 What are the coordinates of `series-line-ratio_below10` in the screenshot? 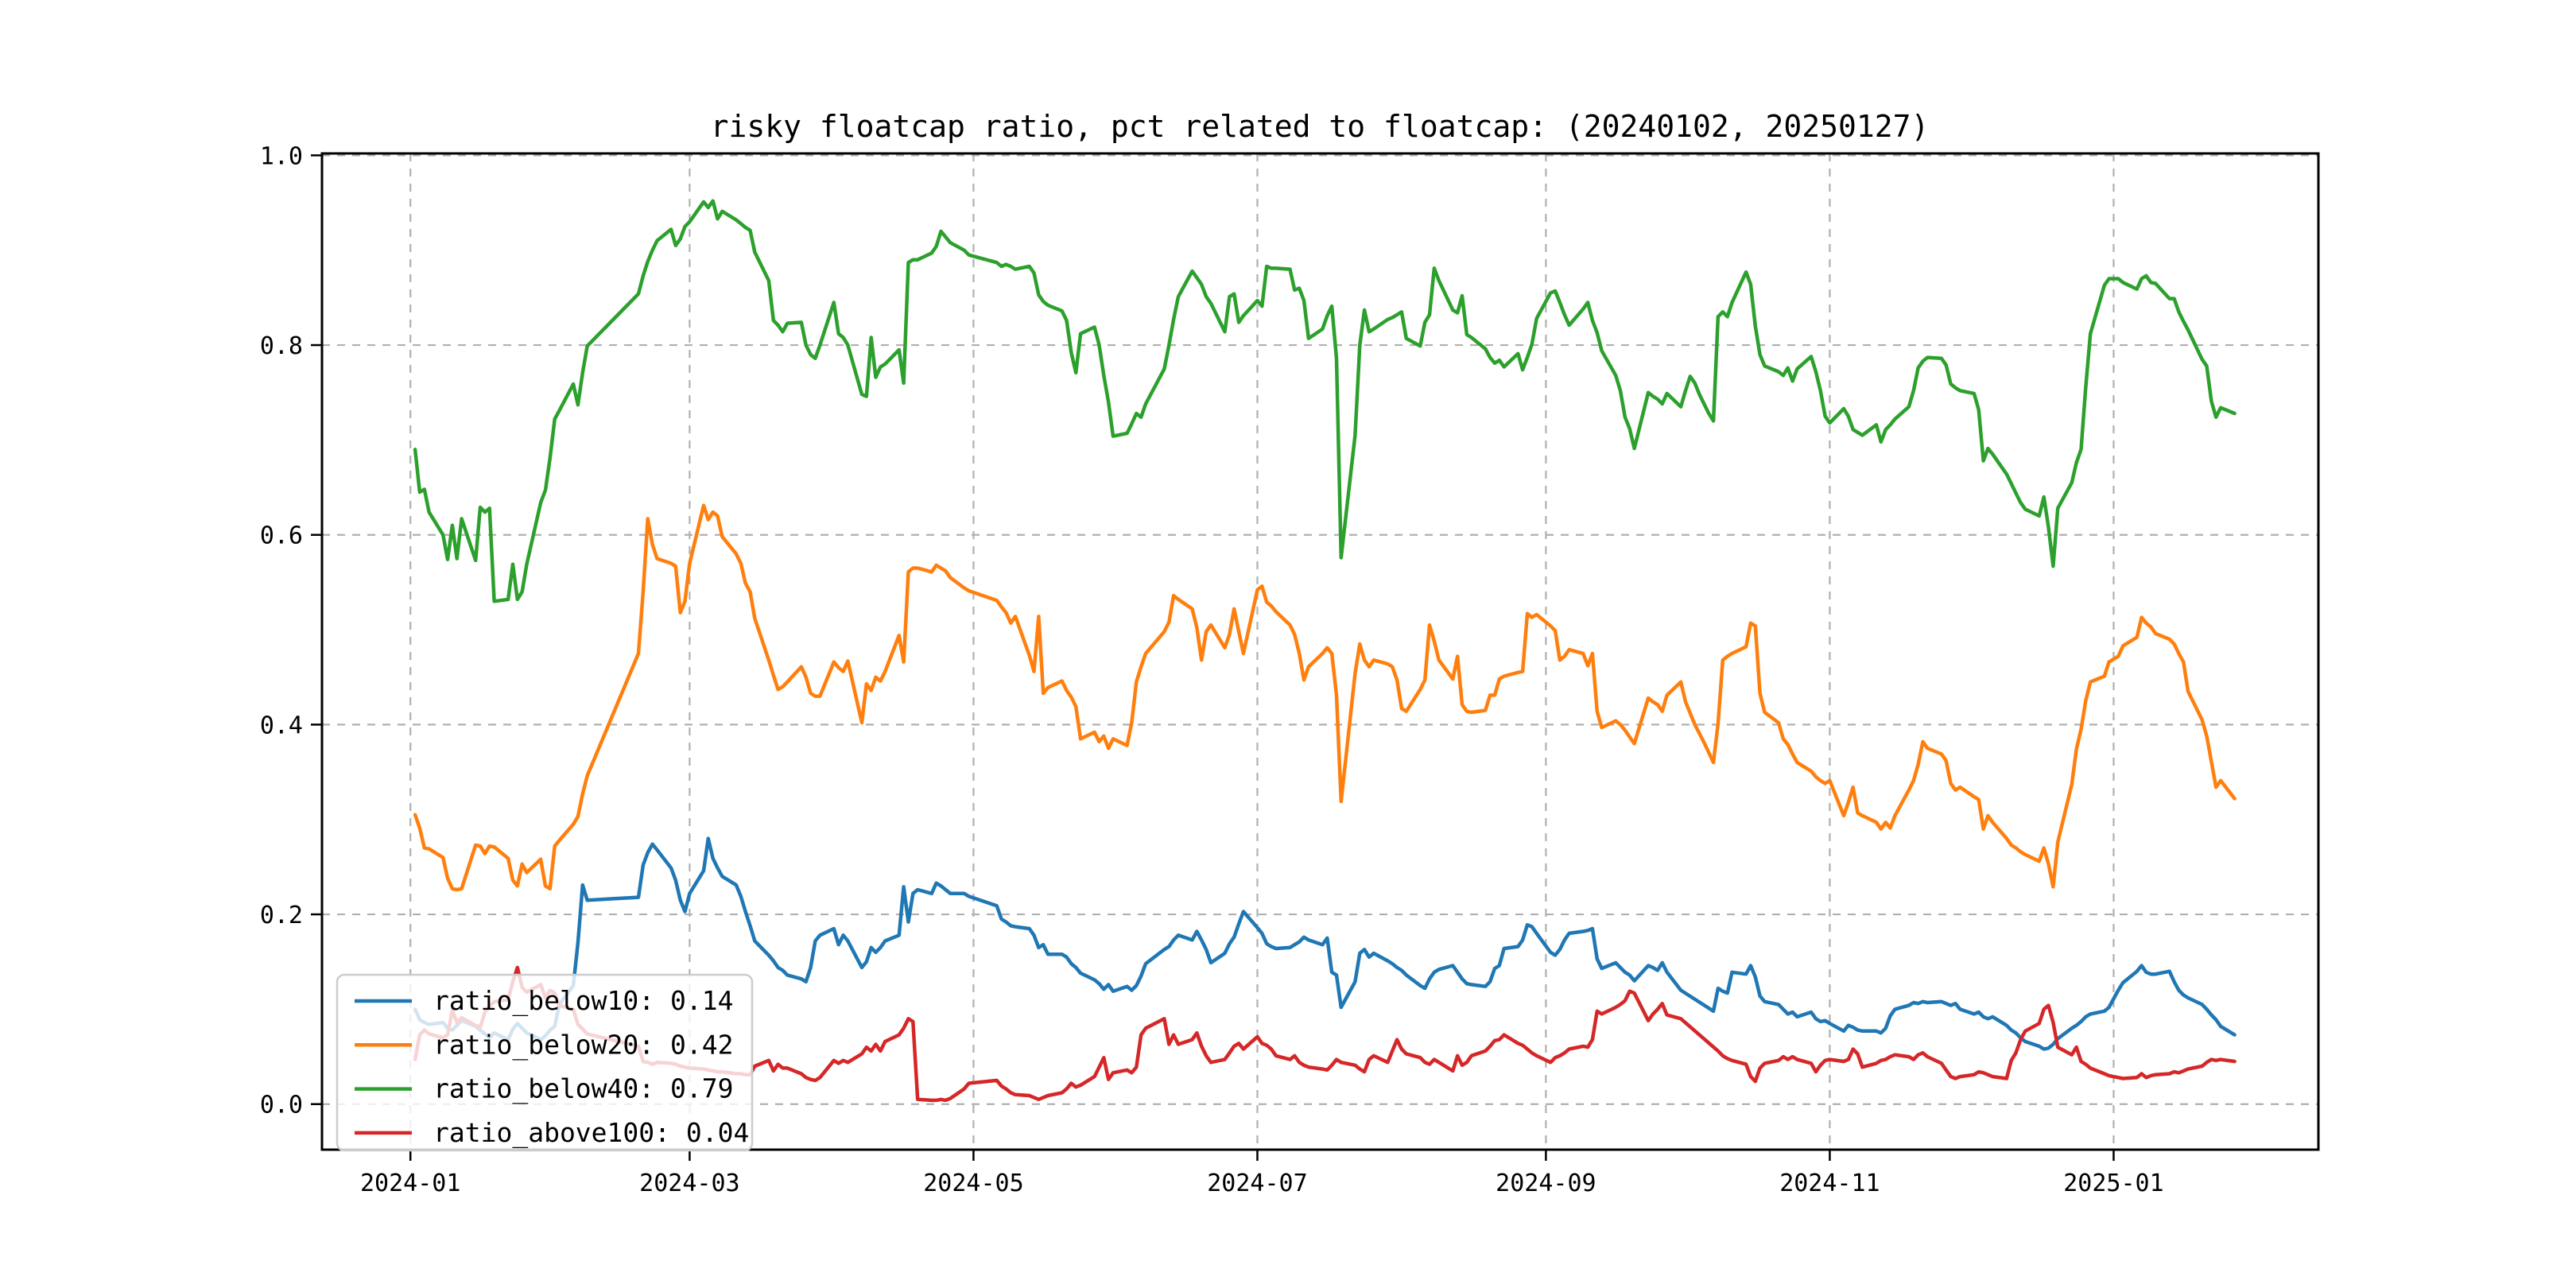 It's located at (1325, 944).